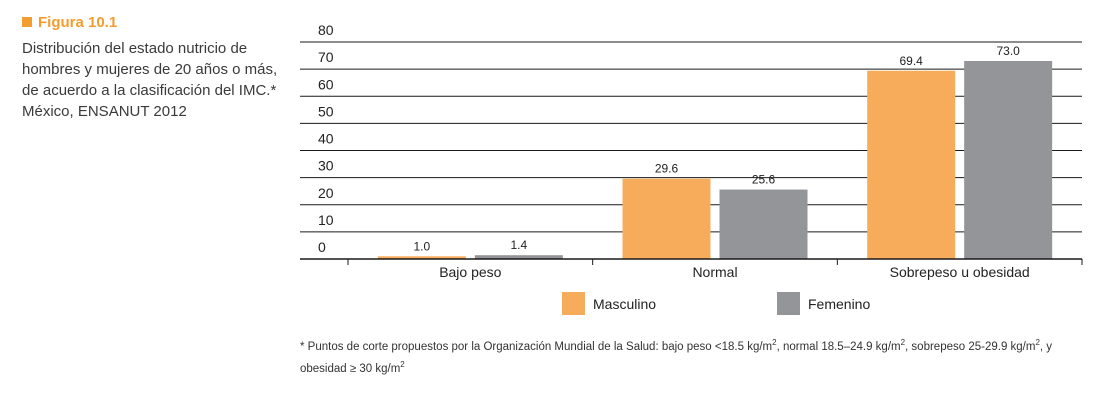  Describe the element at coordinates (839, 304) in the screenshot. I see `legend-label: Femenino` at that location.